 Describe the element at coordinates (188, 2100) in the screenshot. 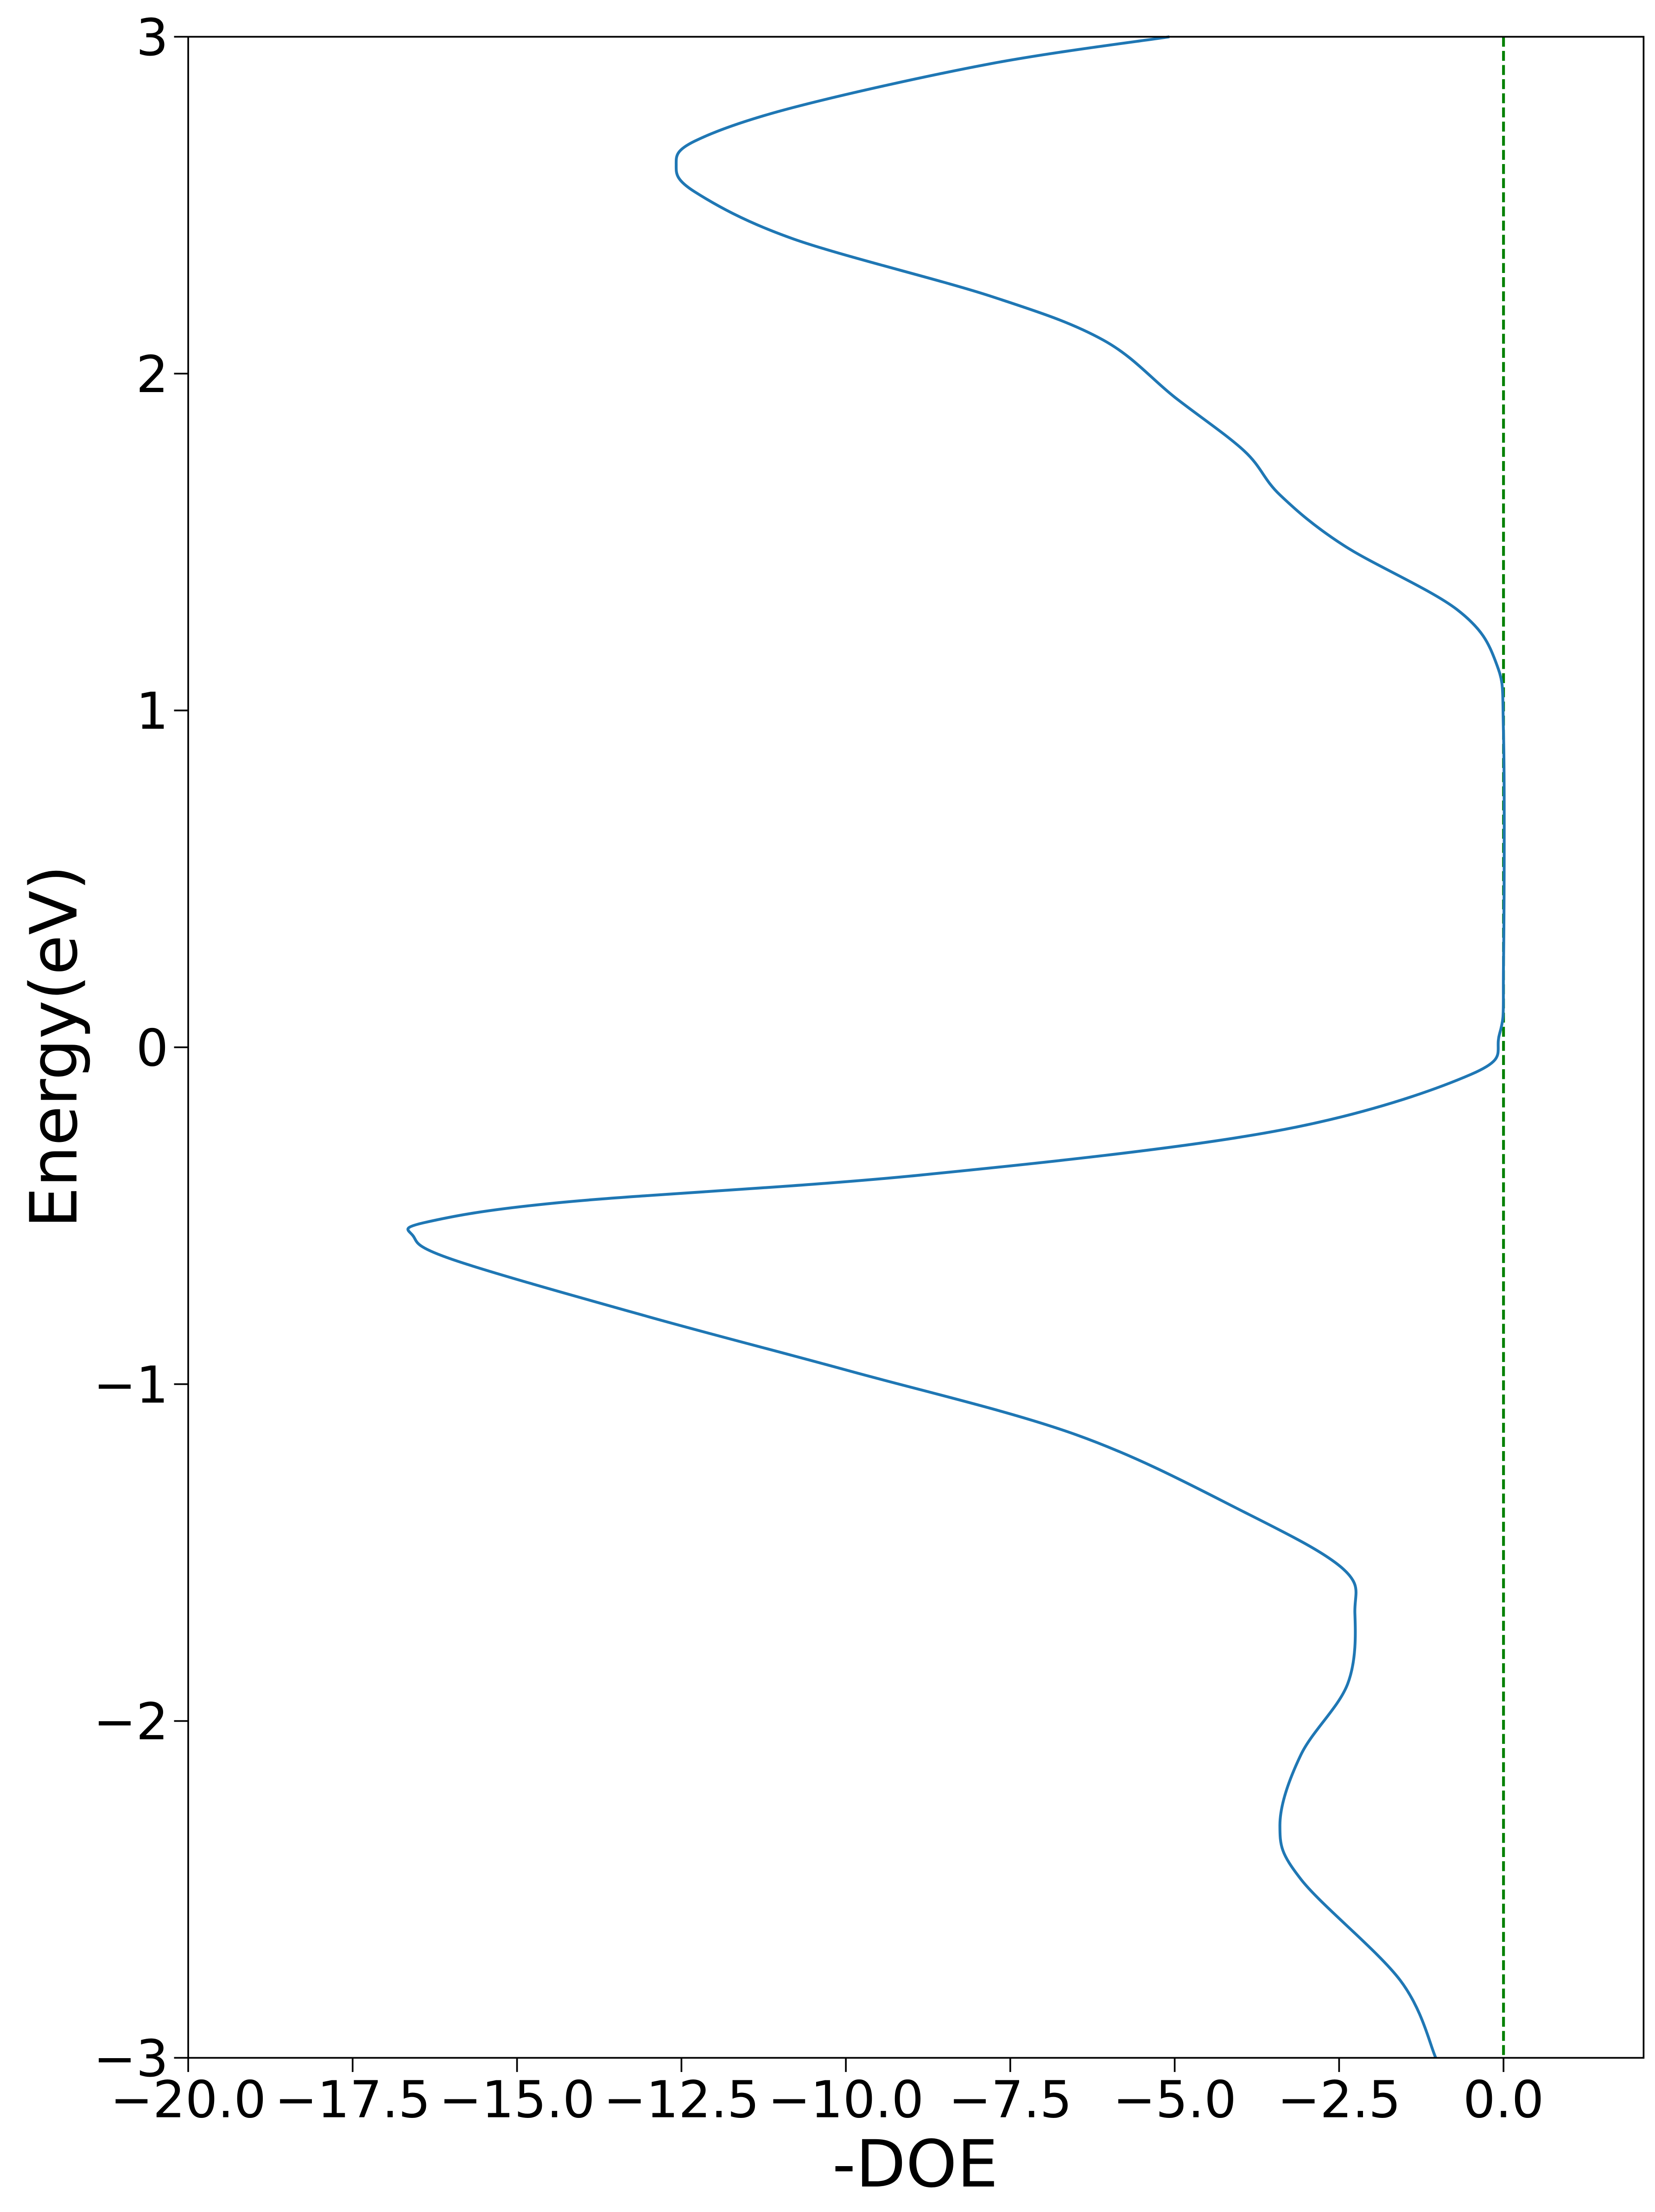

I see `x-tick-label: −20.0` at that location.